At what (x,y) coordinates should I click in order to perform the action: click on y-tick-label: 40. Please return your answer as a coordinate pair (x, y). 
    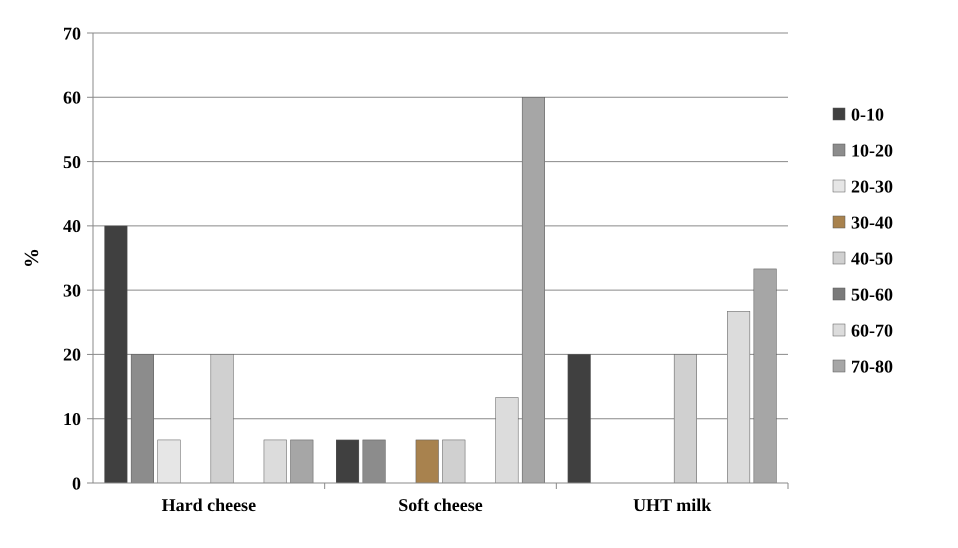
    Looking at the image, I should click on (72, 226).